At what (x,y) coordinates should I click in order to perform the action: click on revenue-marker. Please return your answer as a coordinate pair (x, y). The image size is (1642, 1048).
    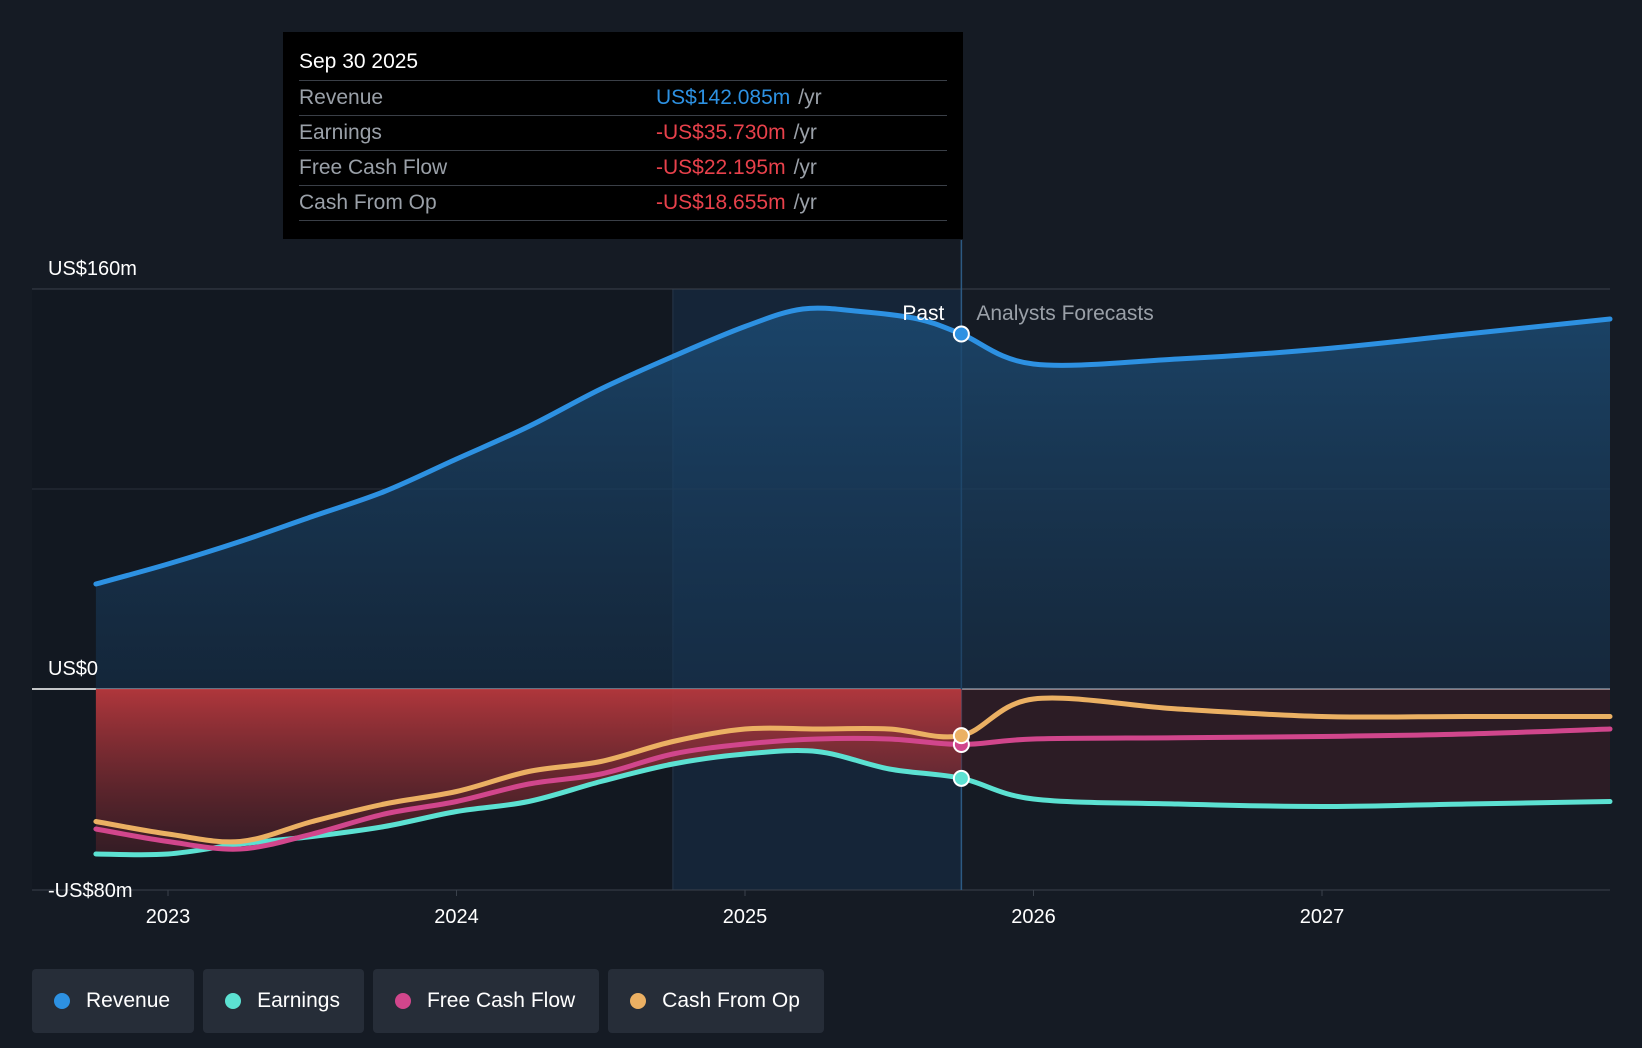
    Looking at the image, I should click on (961, 334).